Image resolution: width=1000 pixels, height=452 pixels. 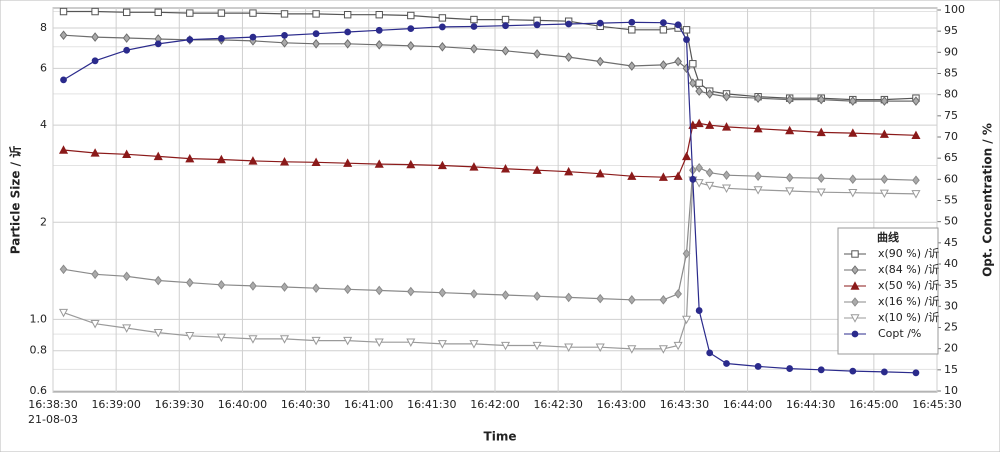 I want to click on x-tick-label: 16:42:30, so click(x=557, y=404).